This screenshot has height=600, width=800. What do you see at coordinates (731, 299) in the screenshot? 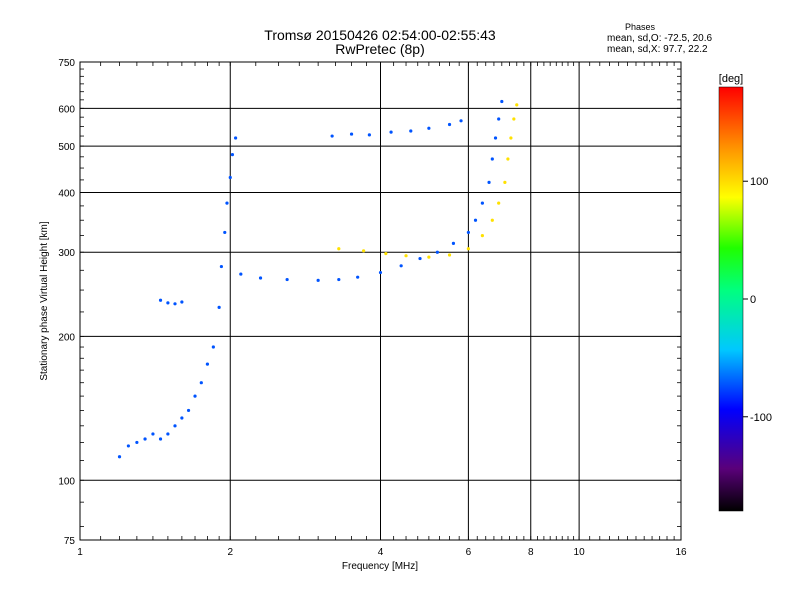
I see `colorbar` at bounding box center [731, 299].